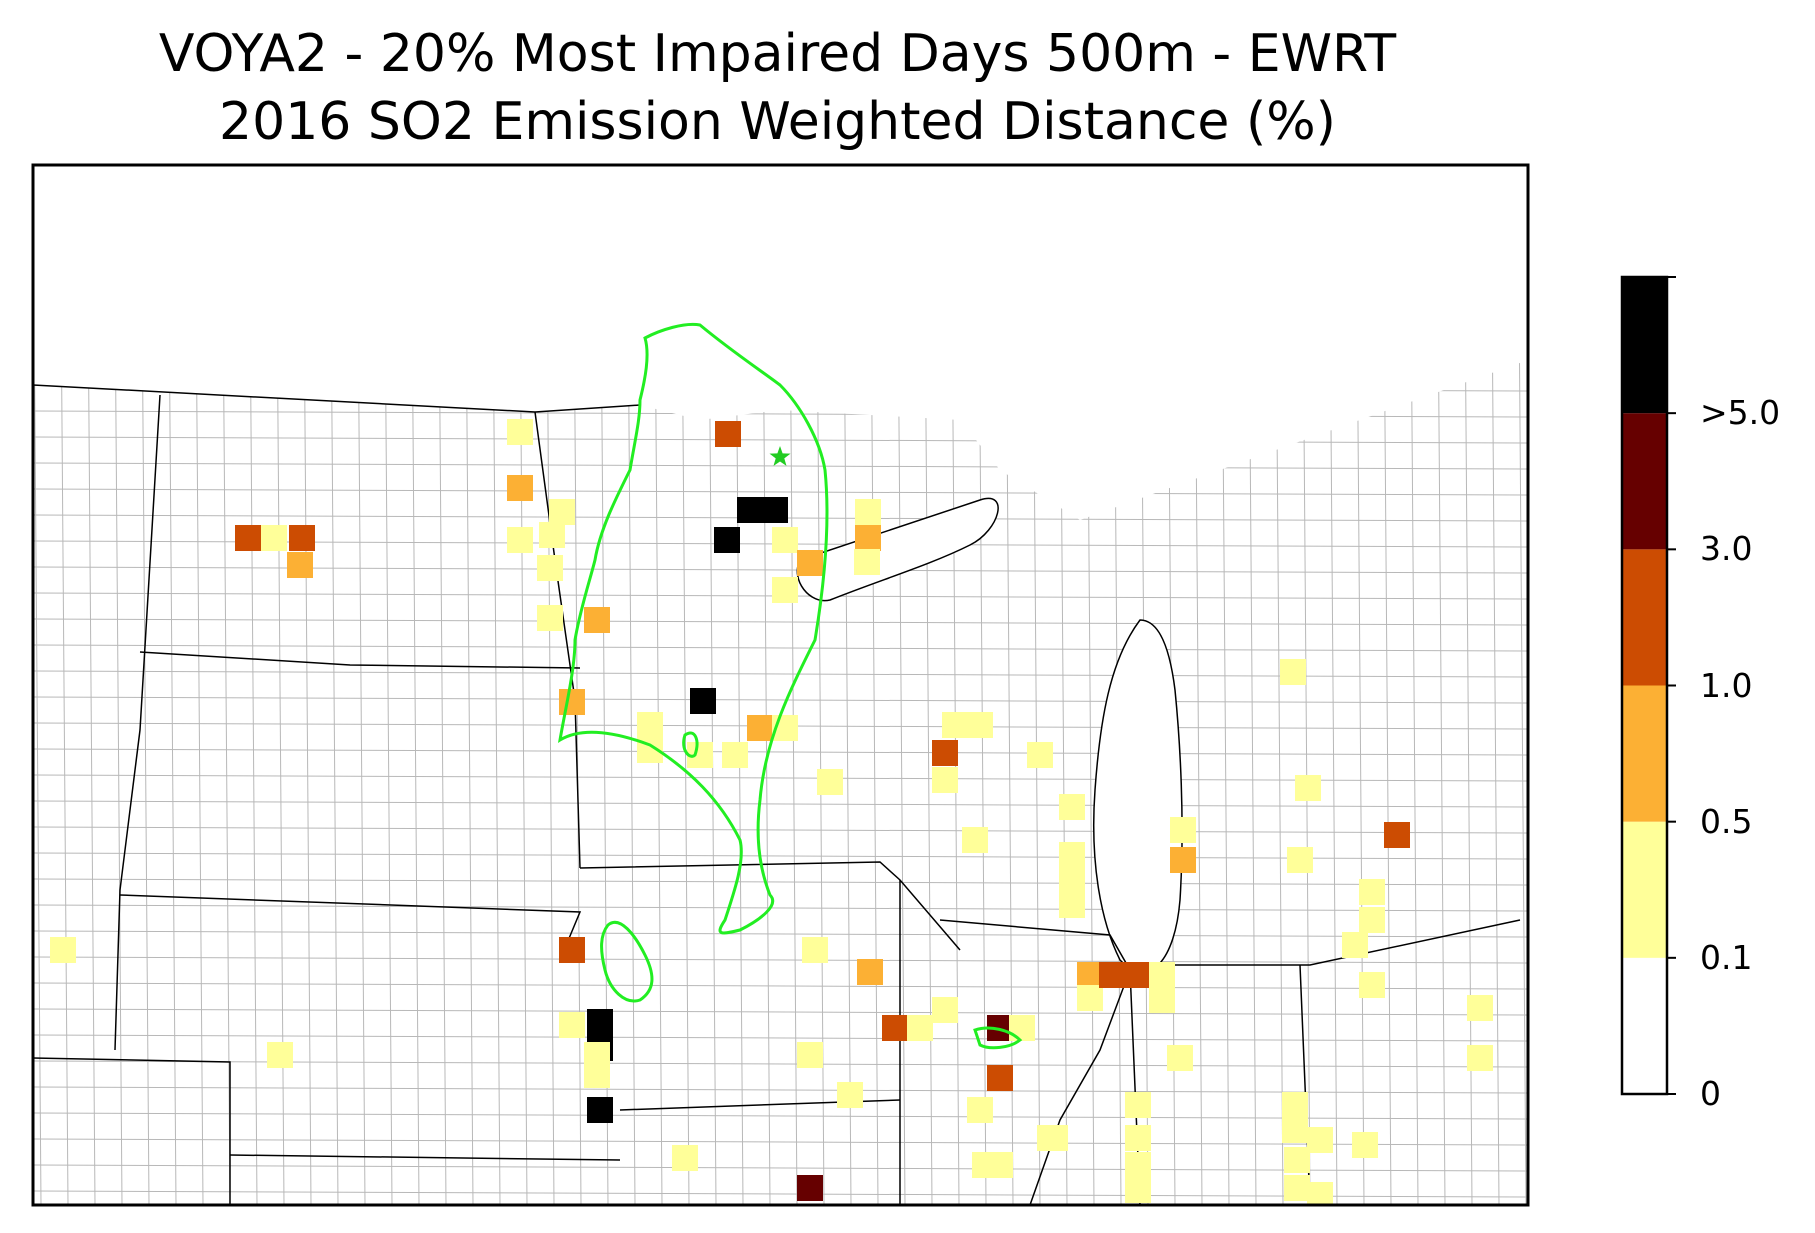  What do you see at coordinates (1726, 957) in the screenshot?
I see `colorbar-tick-label: 0.1` at bounding box center [1726, 957].